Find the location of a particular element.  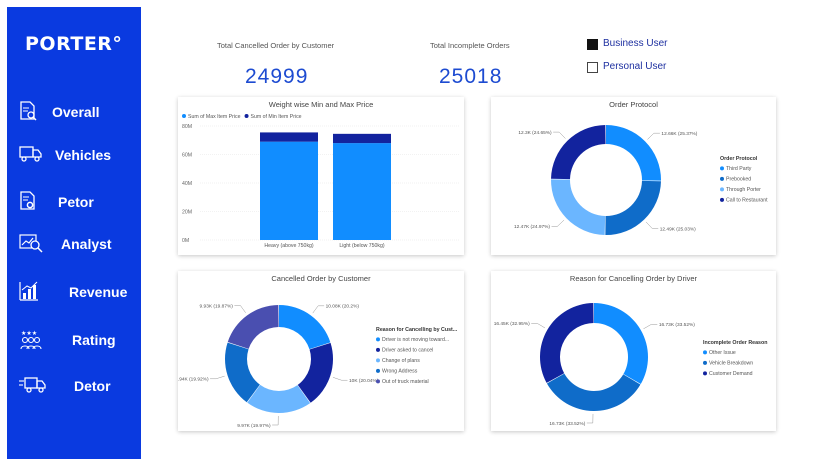

document-search-icon is located at coordinates (28, 111).